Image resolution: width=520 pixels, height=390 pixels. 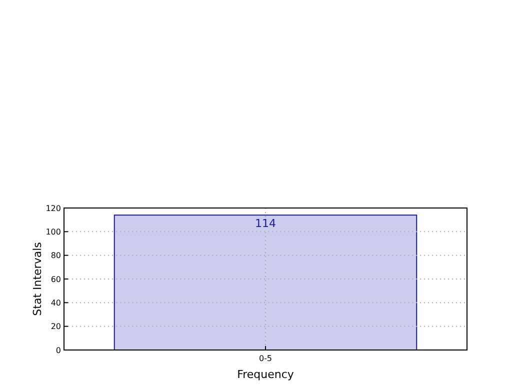 I want to click on y-tick-label: 0, so click(x=58, y=350).